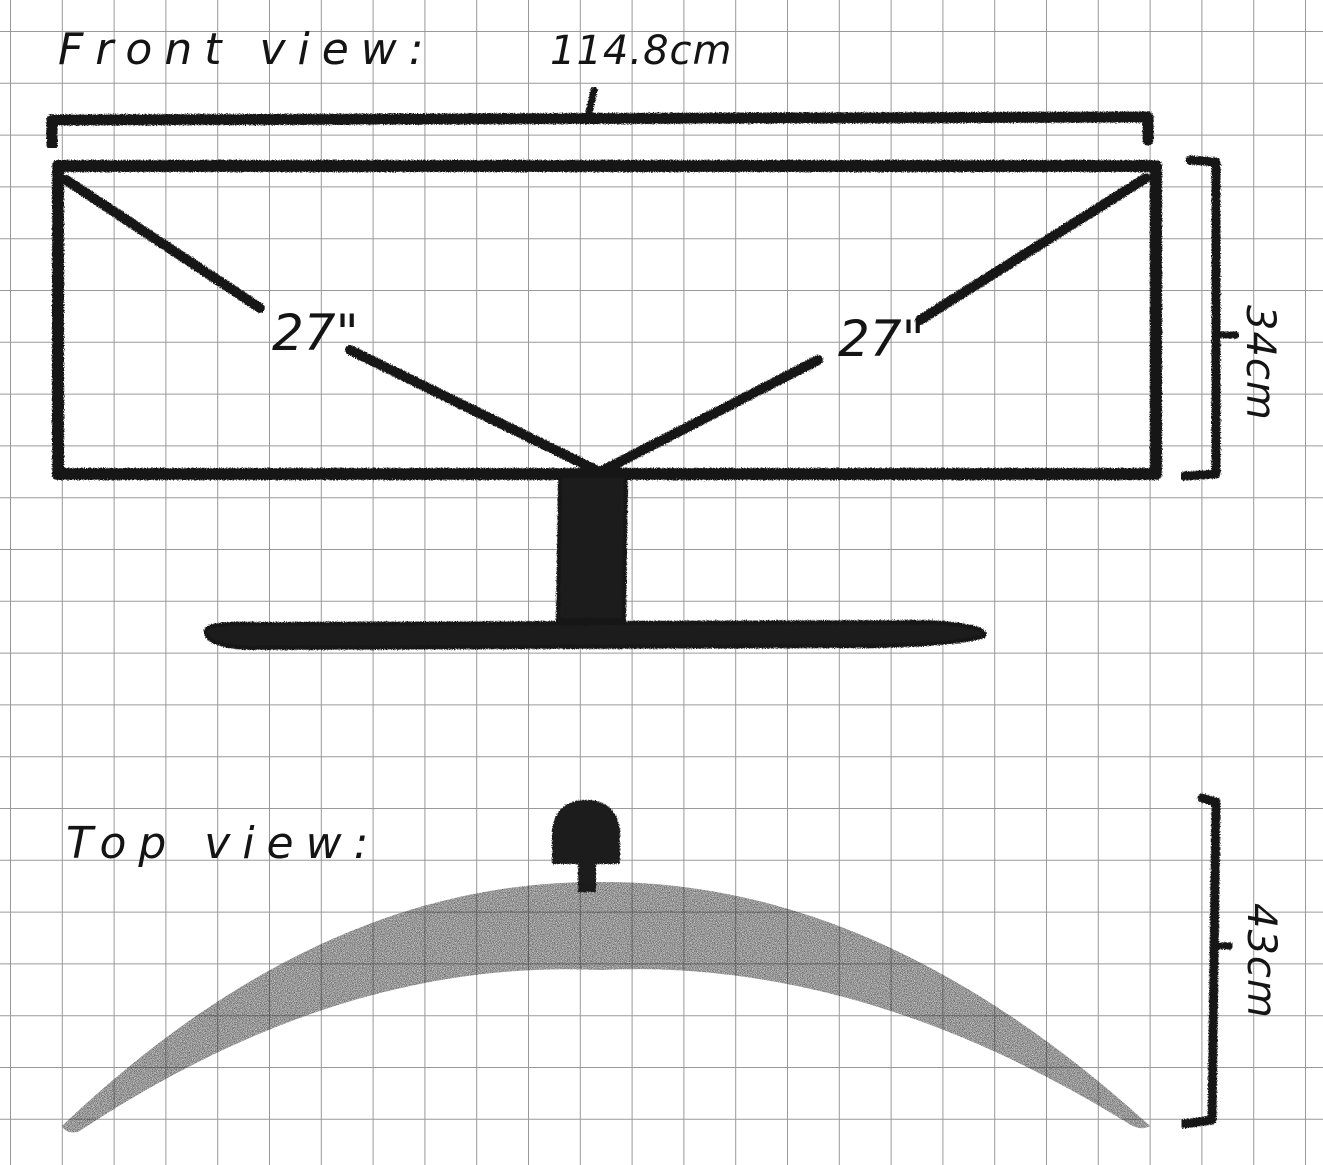 This screenshot has height=1165, width=1323. What do you see at coordinates (586, 832) in the screenshot?
I see `stand-knob` at bounding box center [586, 832].